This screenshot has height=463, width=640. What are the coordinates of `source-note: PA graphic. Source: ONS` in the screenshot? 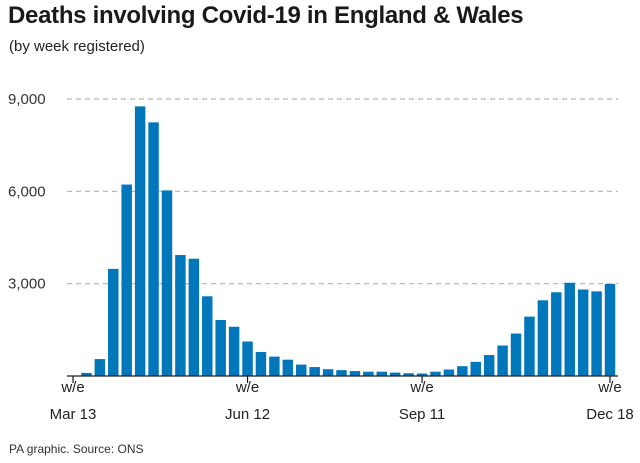 It's located at (76, 449).